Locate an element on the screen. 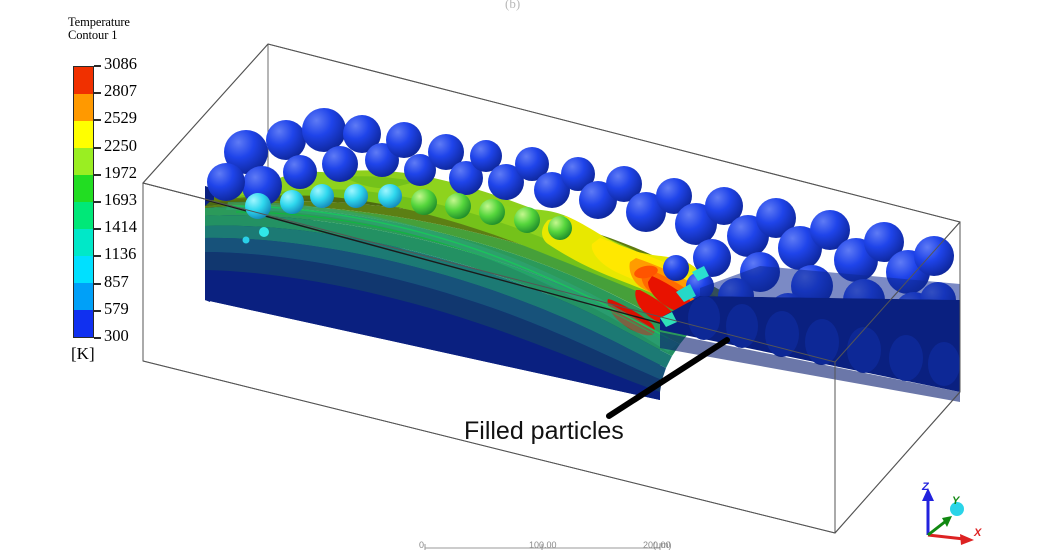 This screenshot has width=1045, height=550. legend-units-label: [K] is located at coordinates (83, 353).